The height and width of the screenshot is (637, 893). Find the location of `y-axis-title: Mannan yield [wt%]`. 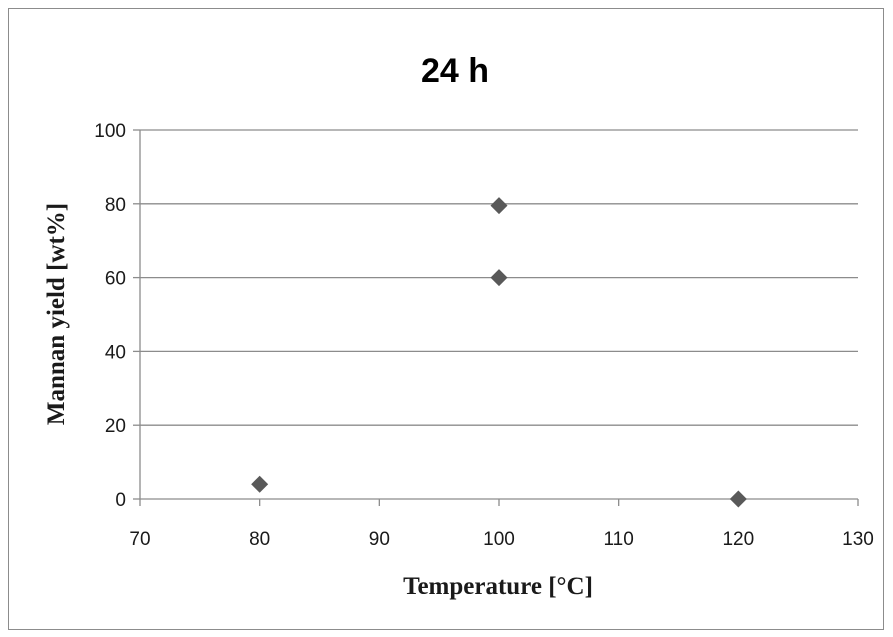

y-axis-title: Mannan yield [wt%] is located at coordinates (56, 314).